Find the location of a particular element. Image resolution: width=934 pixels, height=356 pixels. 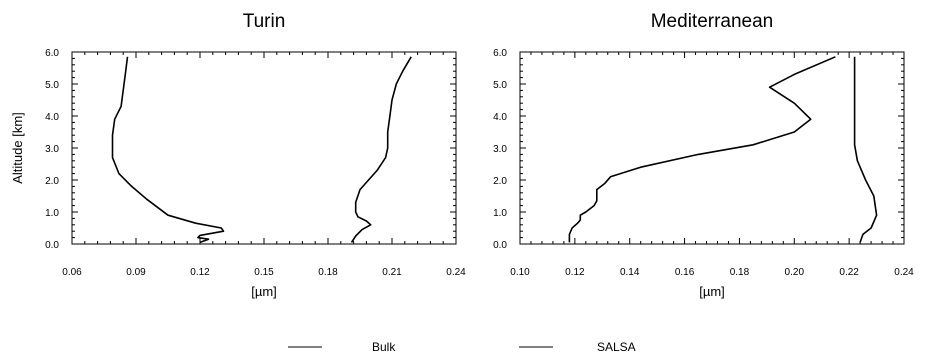

x-tick-label: 0.06 is located at coordinates (72, 272).